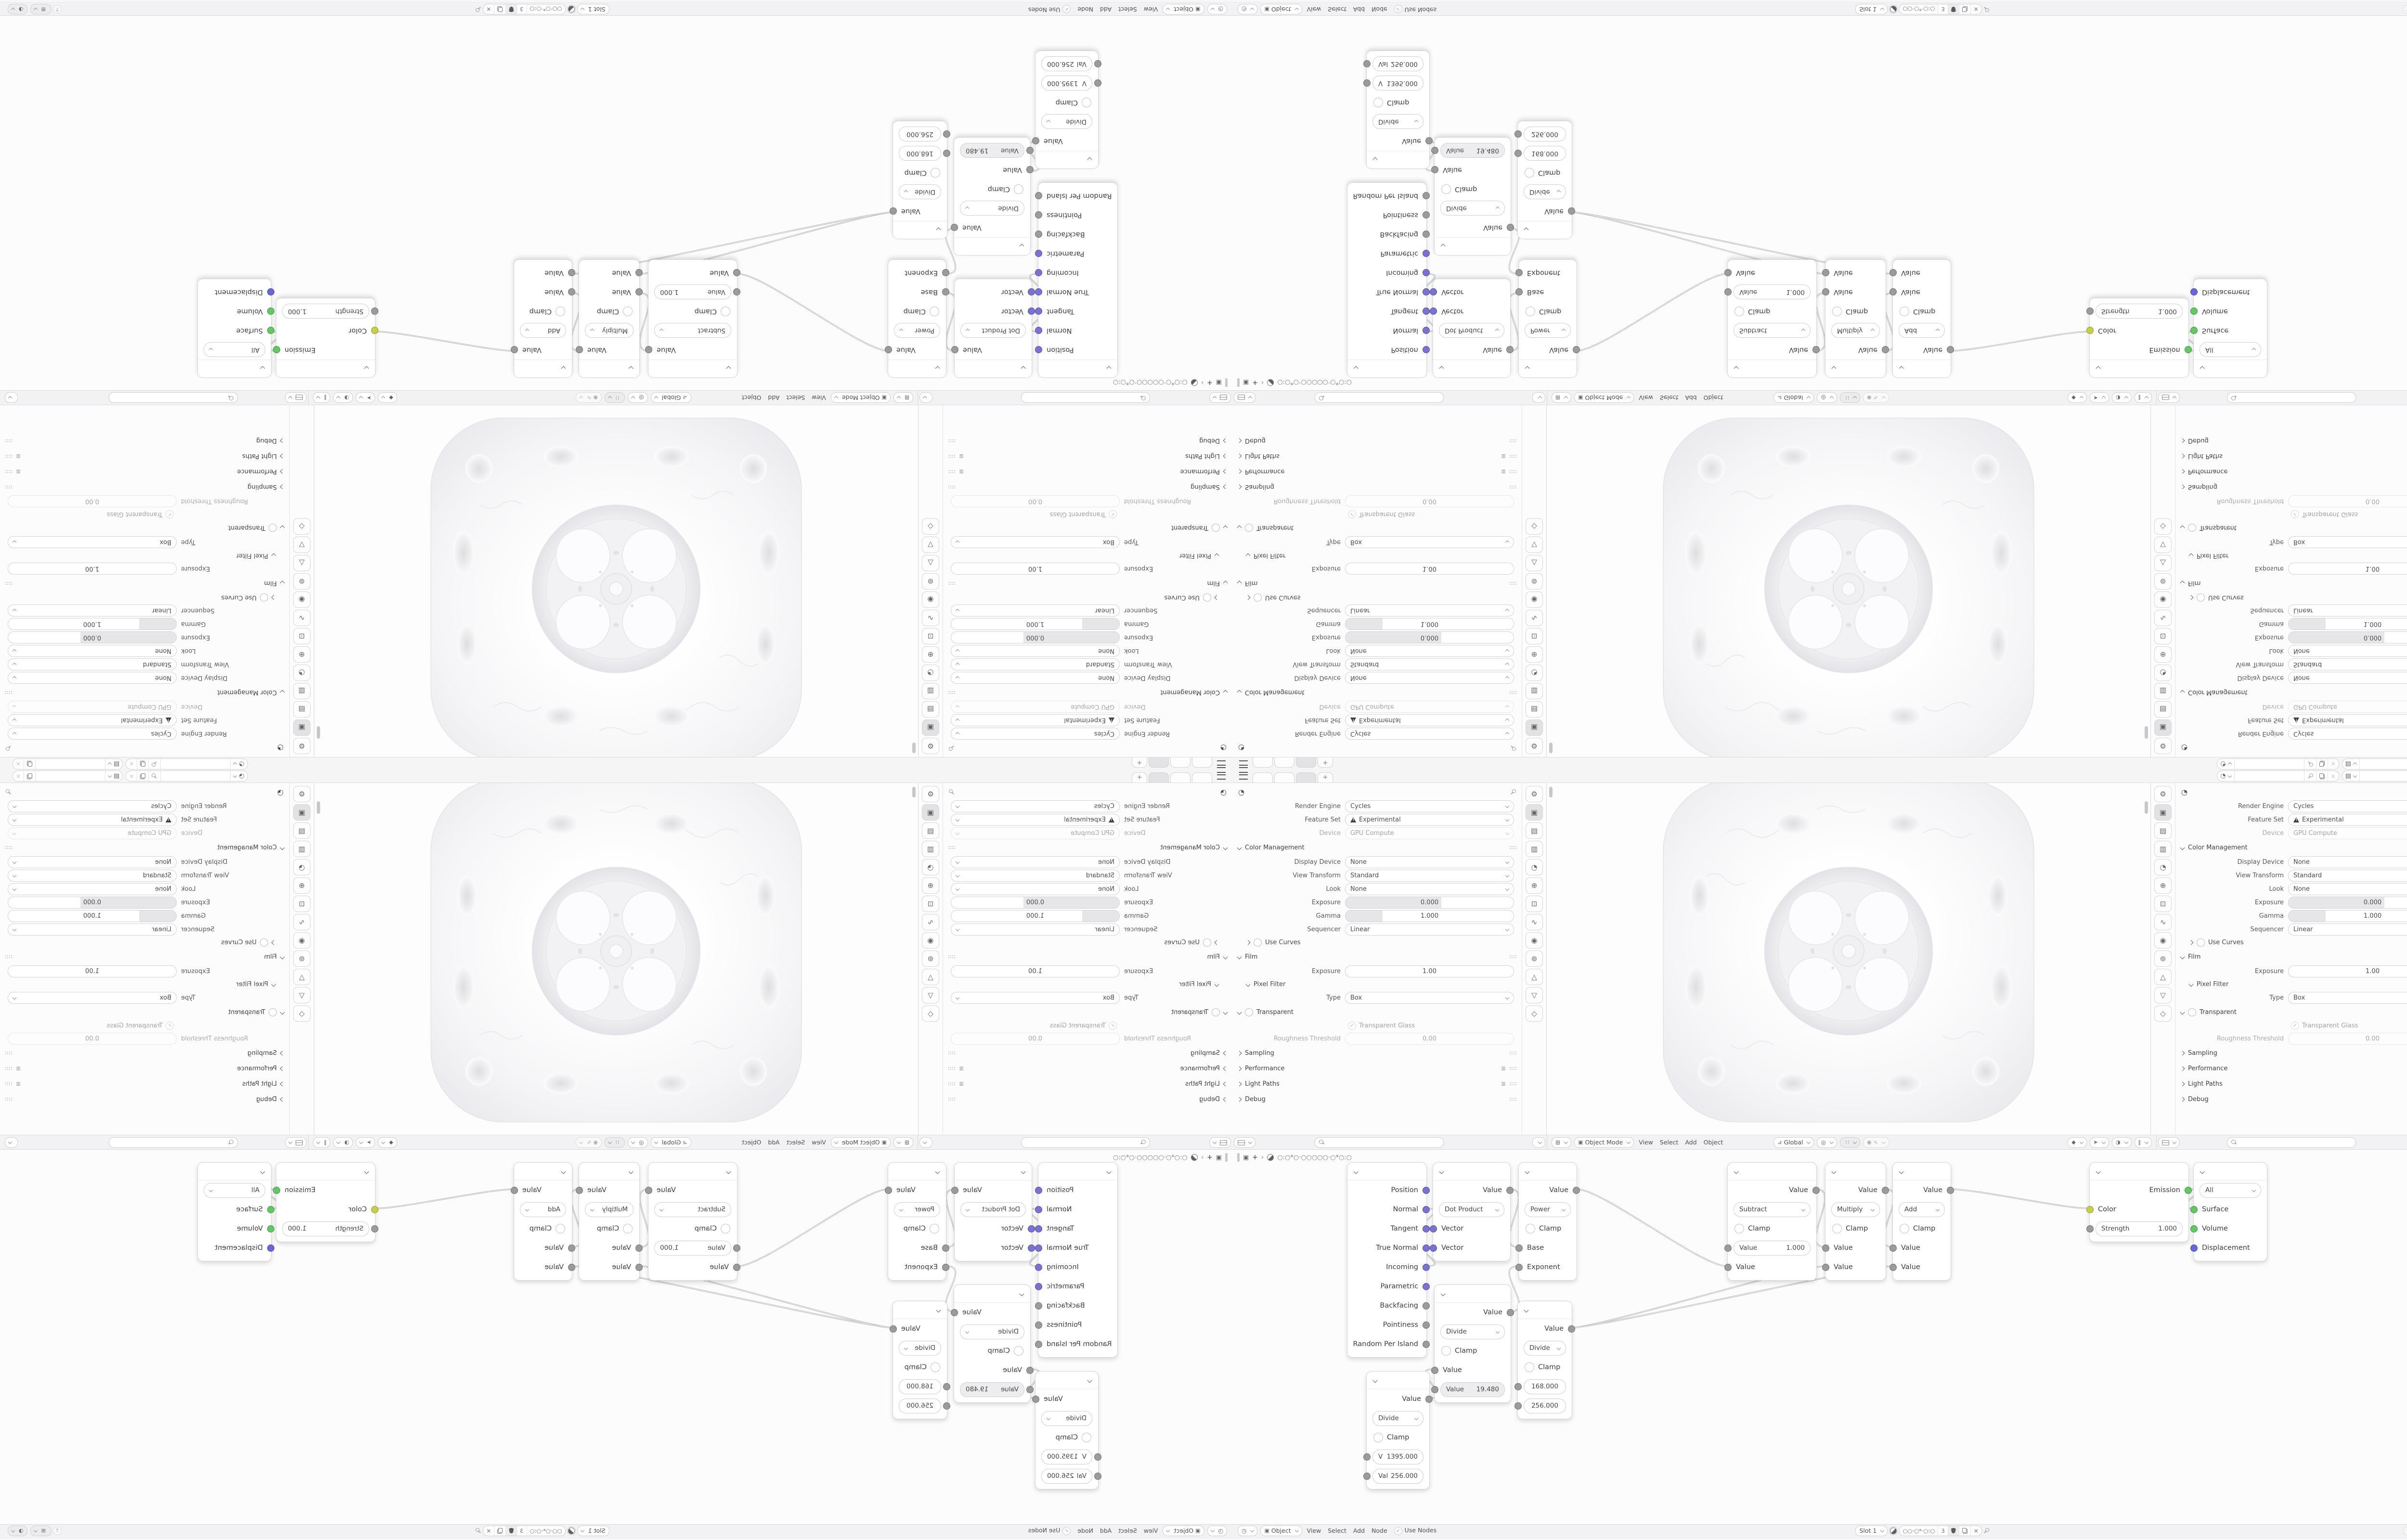 The width and height of the screenshot is (2407, 1540). What do you see at coordinates (511, 9) in the screenshot?
I see `fake-user-shield-icon` at bounding box center [511, 9].